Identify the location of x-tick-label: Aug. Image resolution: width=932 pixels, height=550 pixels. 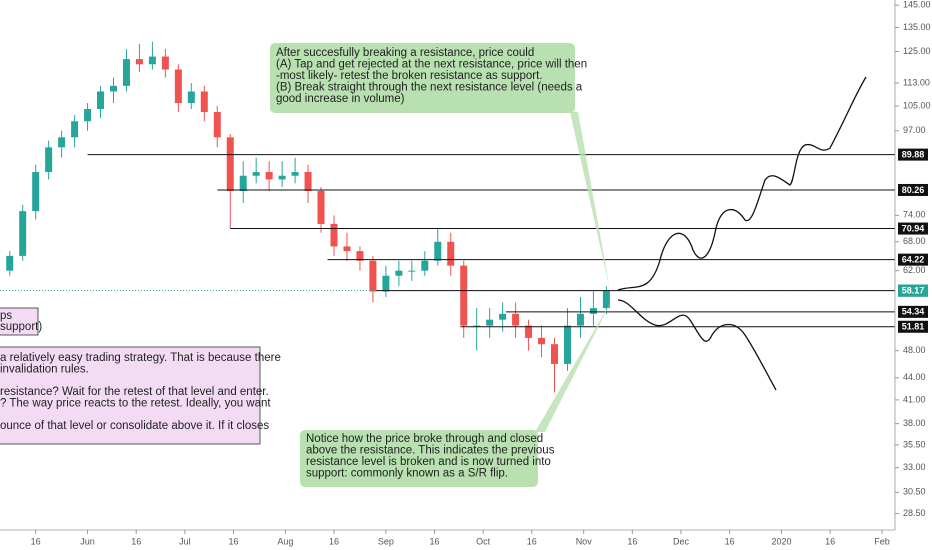
(285, 541).